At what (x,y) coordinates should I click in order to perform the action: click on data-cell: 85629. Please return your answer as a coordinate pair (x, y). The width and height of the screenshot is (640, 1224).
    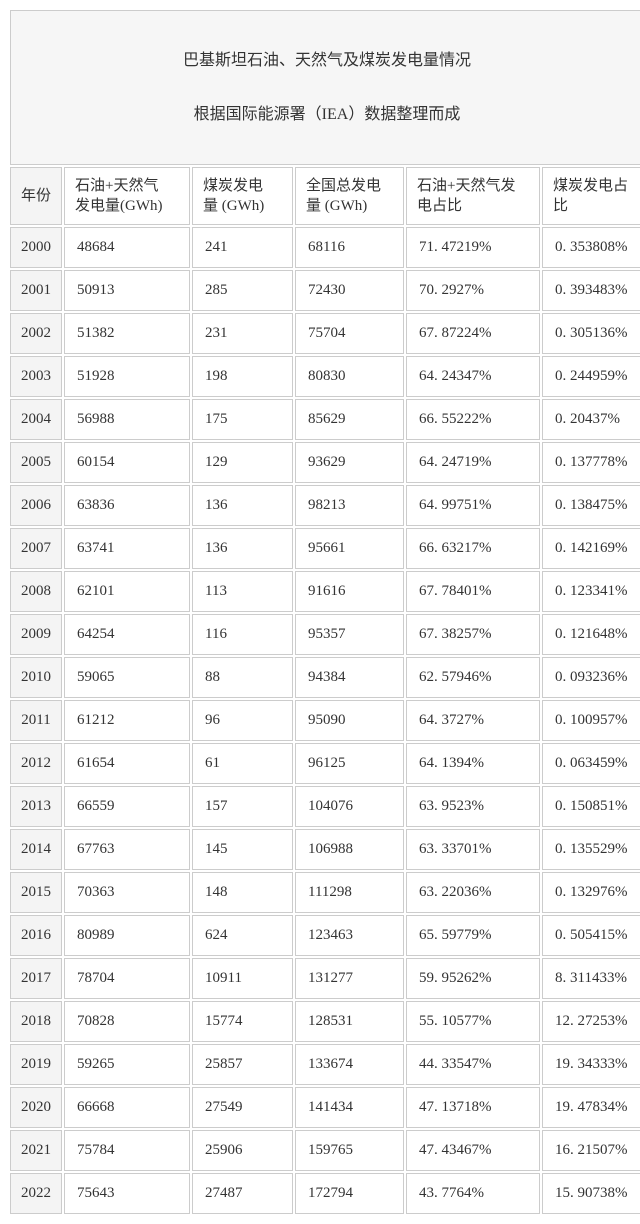
    Looking at the image, I should click on (349, 419).